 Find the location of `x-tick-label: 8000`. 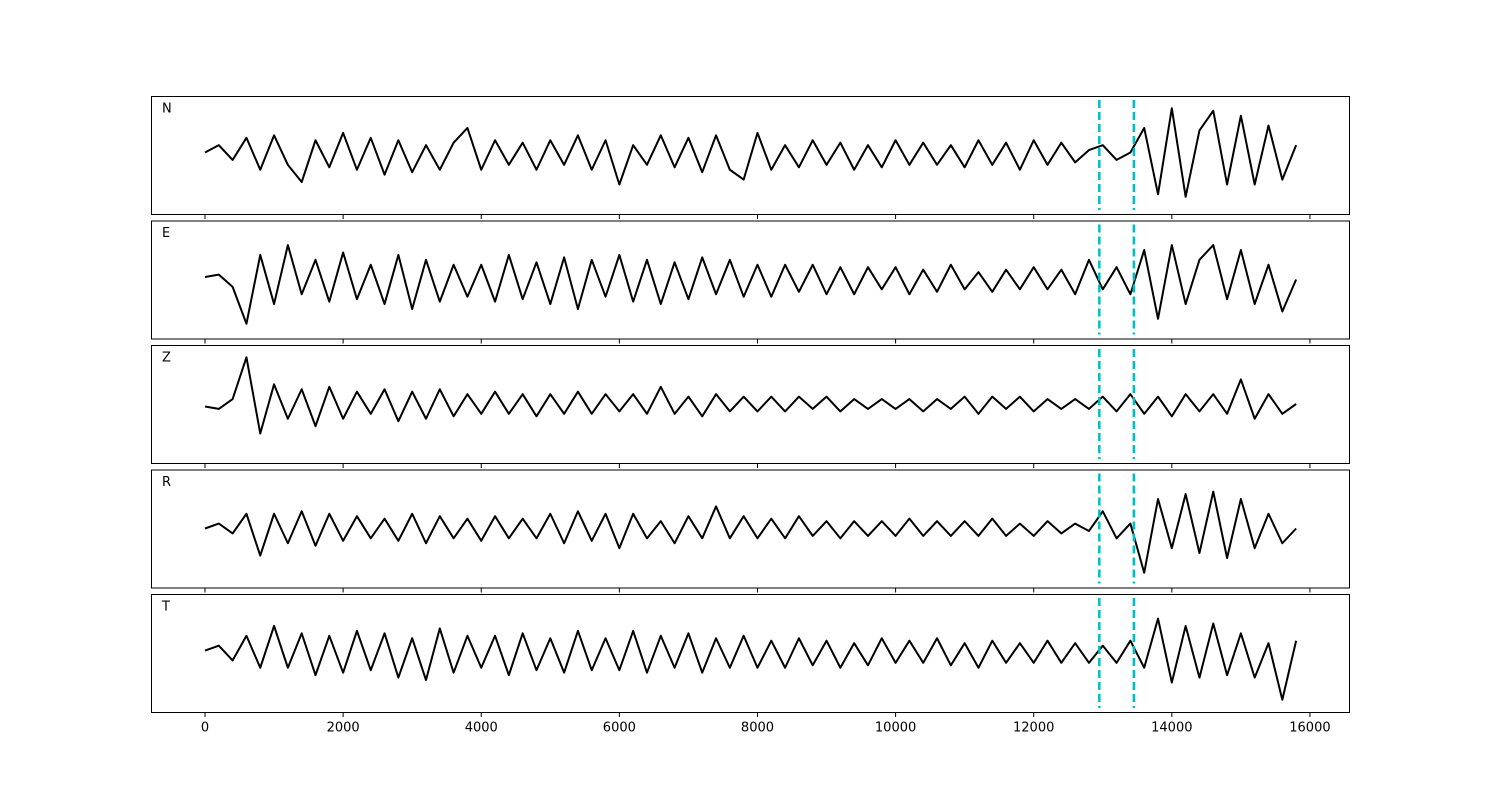

x-tick-label: 8000 is located at coordinates (757, 728).